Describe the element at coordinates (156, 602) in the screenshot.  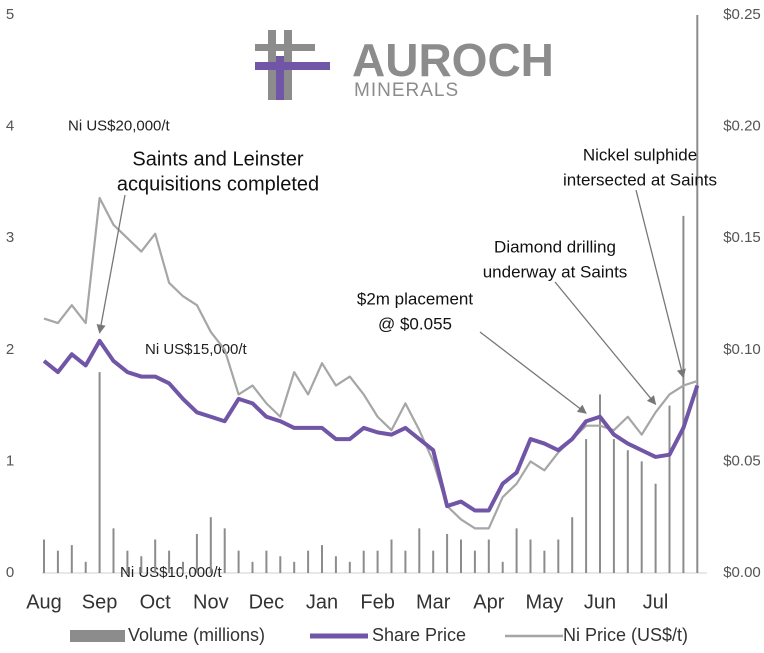
I see `x-tick-label: Oct` at that location.